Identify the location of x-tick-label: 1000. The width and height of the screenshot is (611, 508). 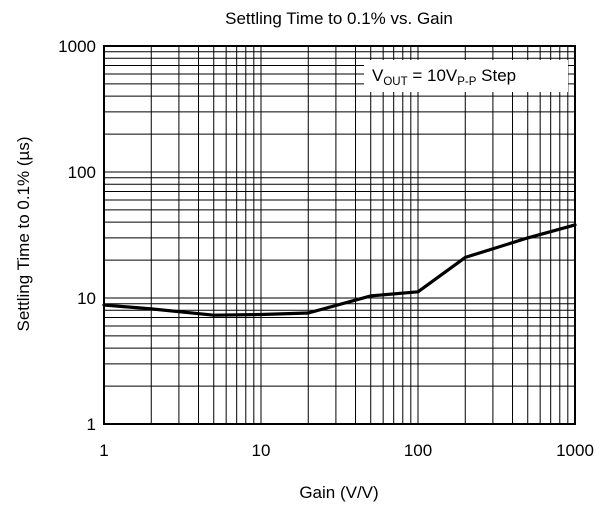
(575, 450).